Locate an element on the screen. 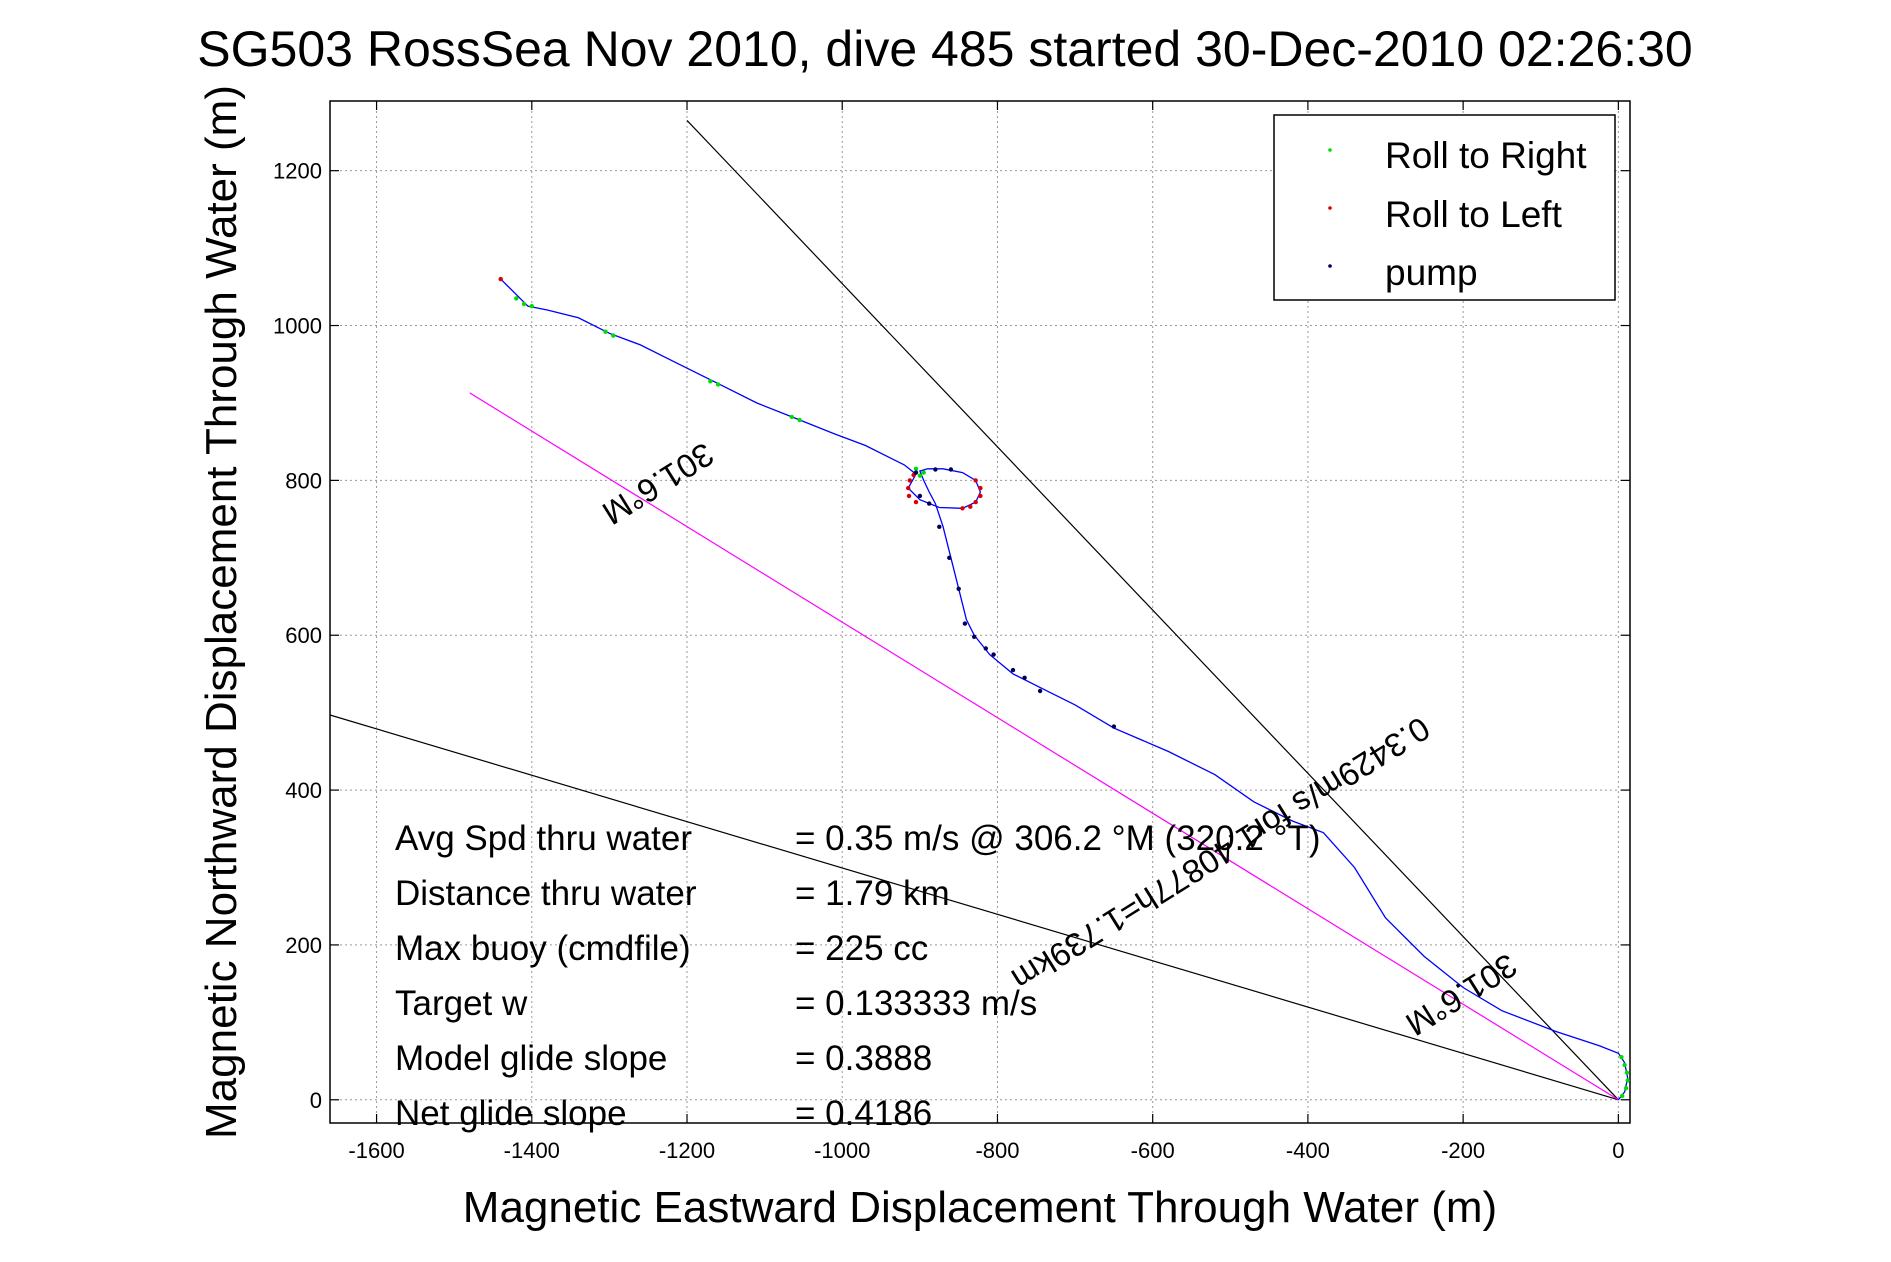 The height and width of the screenshot is (1262, 1891). legend-marker-roll-right is located at coordinates (1330, 150).